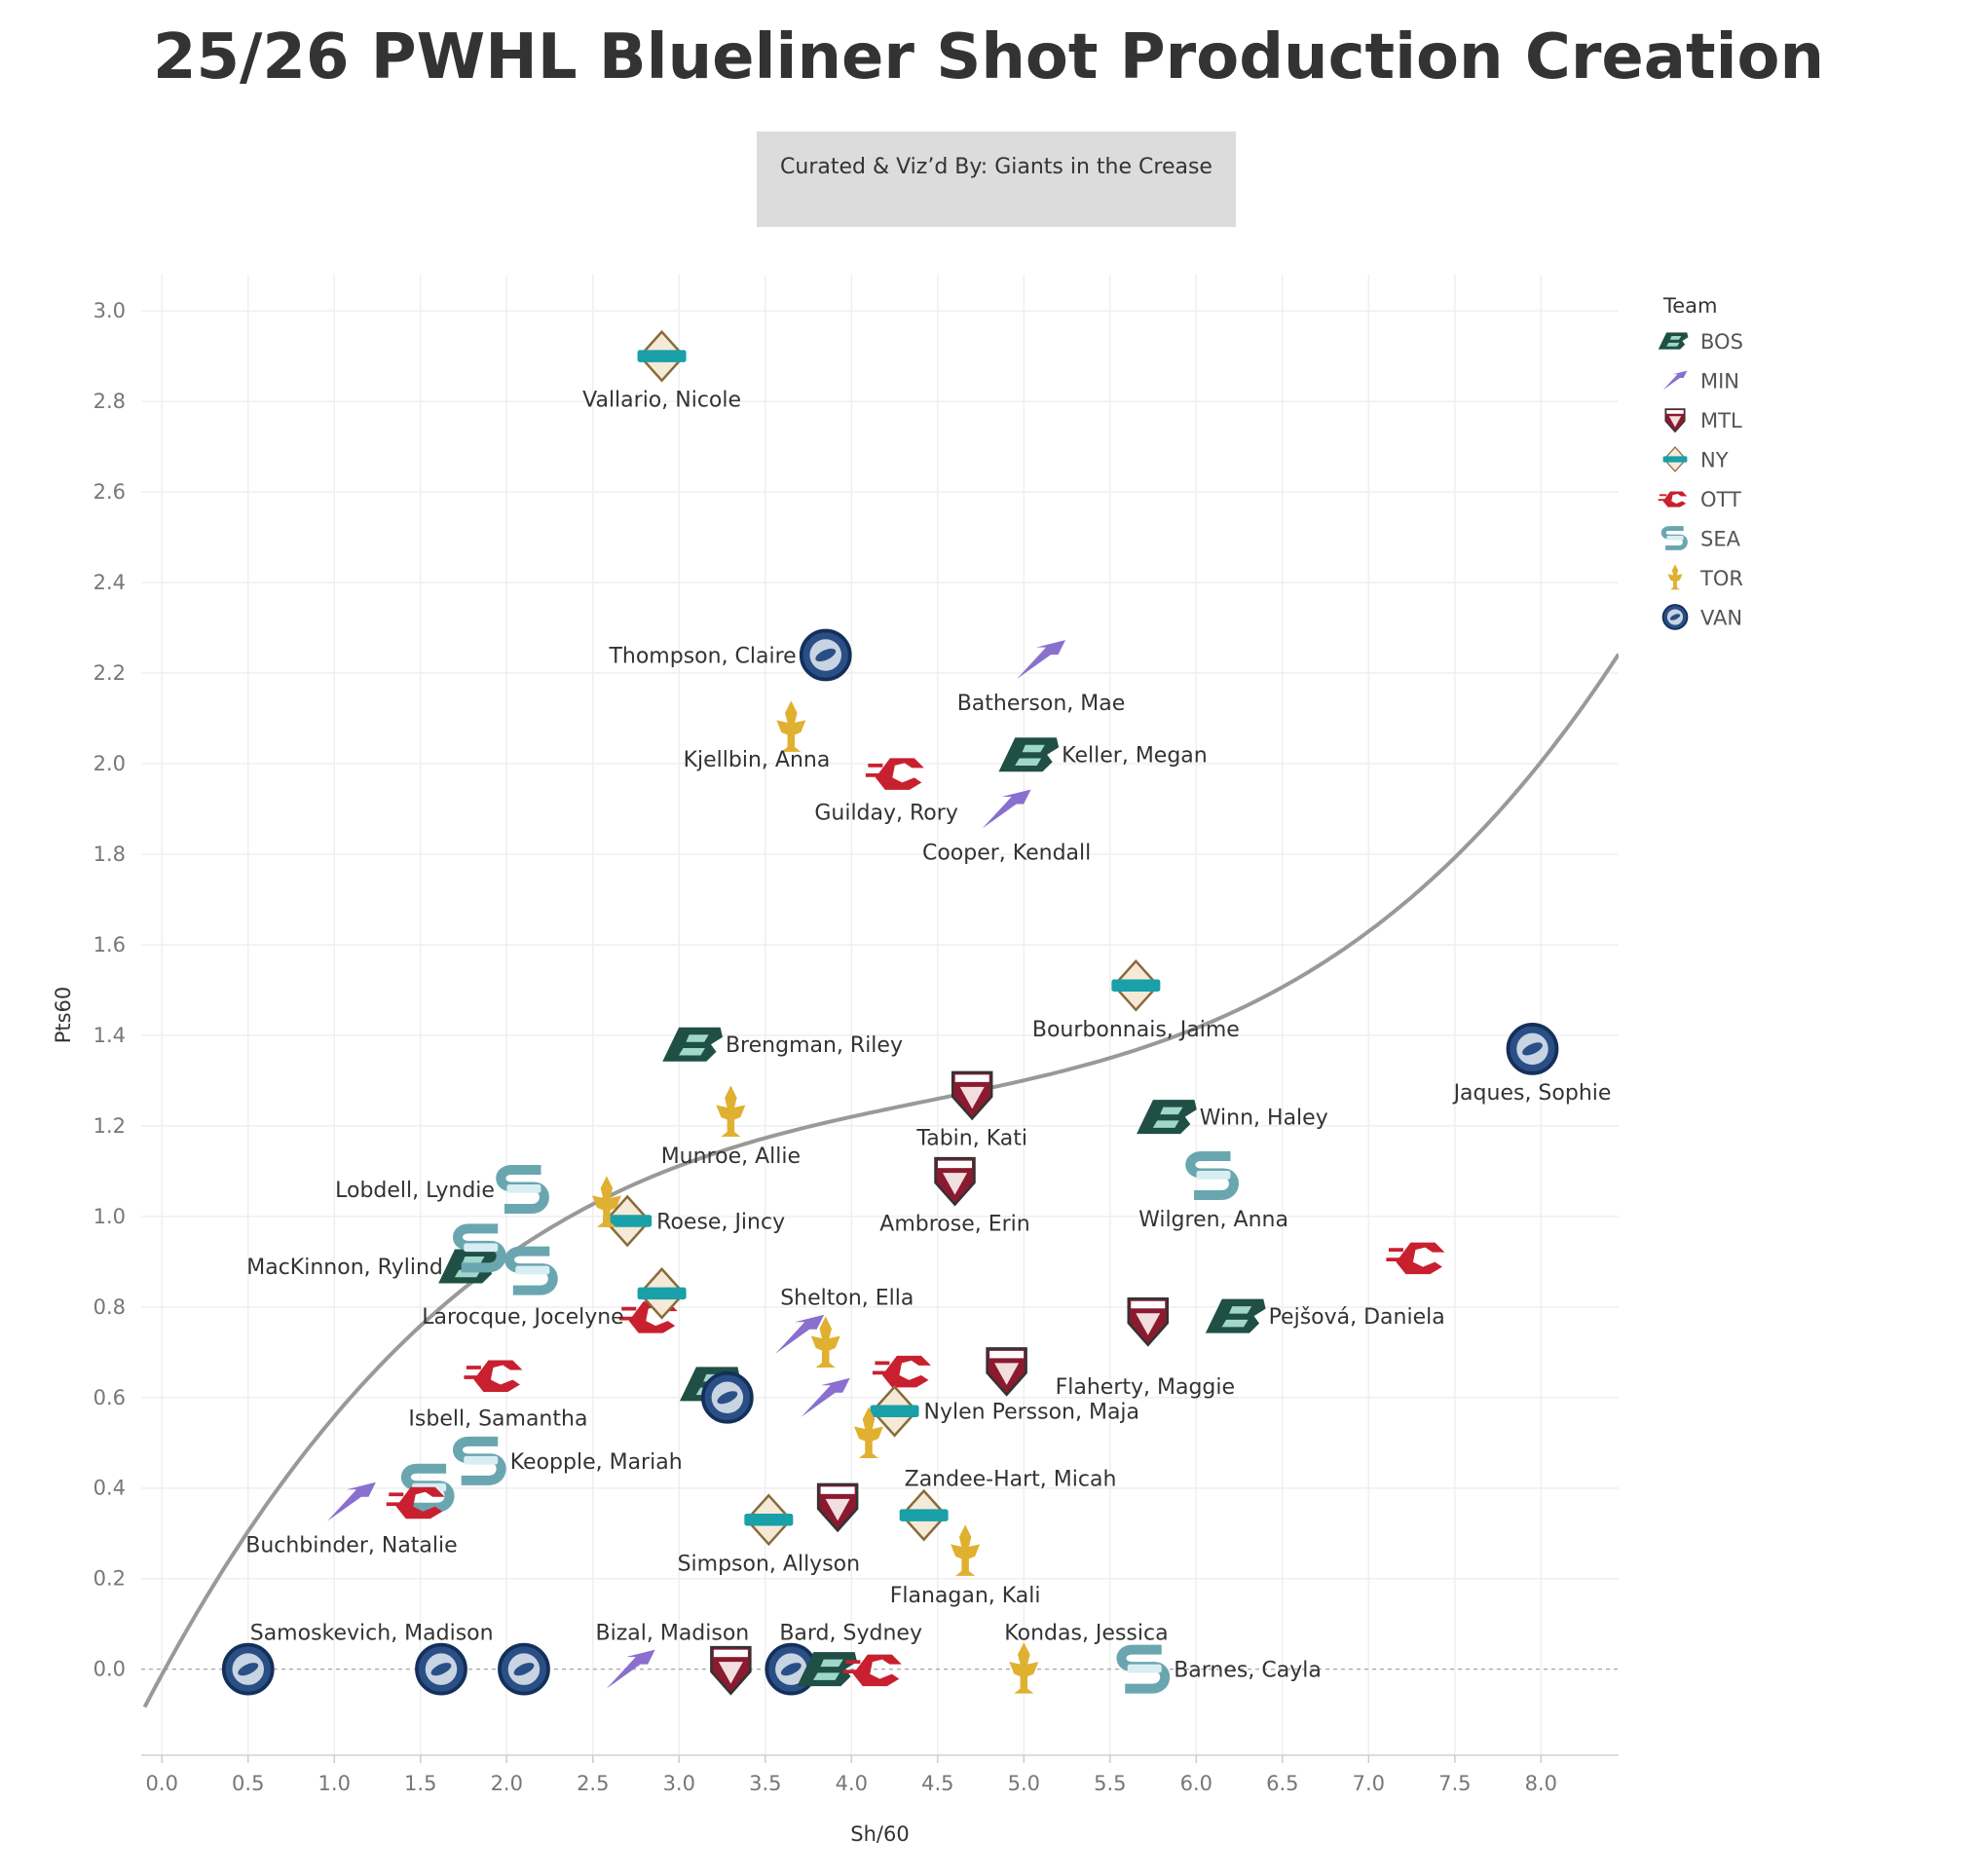 The height and width of the screenshot is (1876, 1977). I want to click on point-label: Bizal, Madison, so click(673, 1634).